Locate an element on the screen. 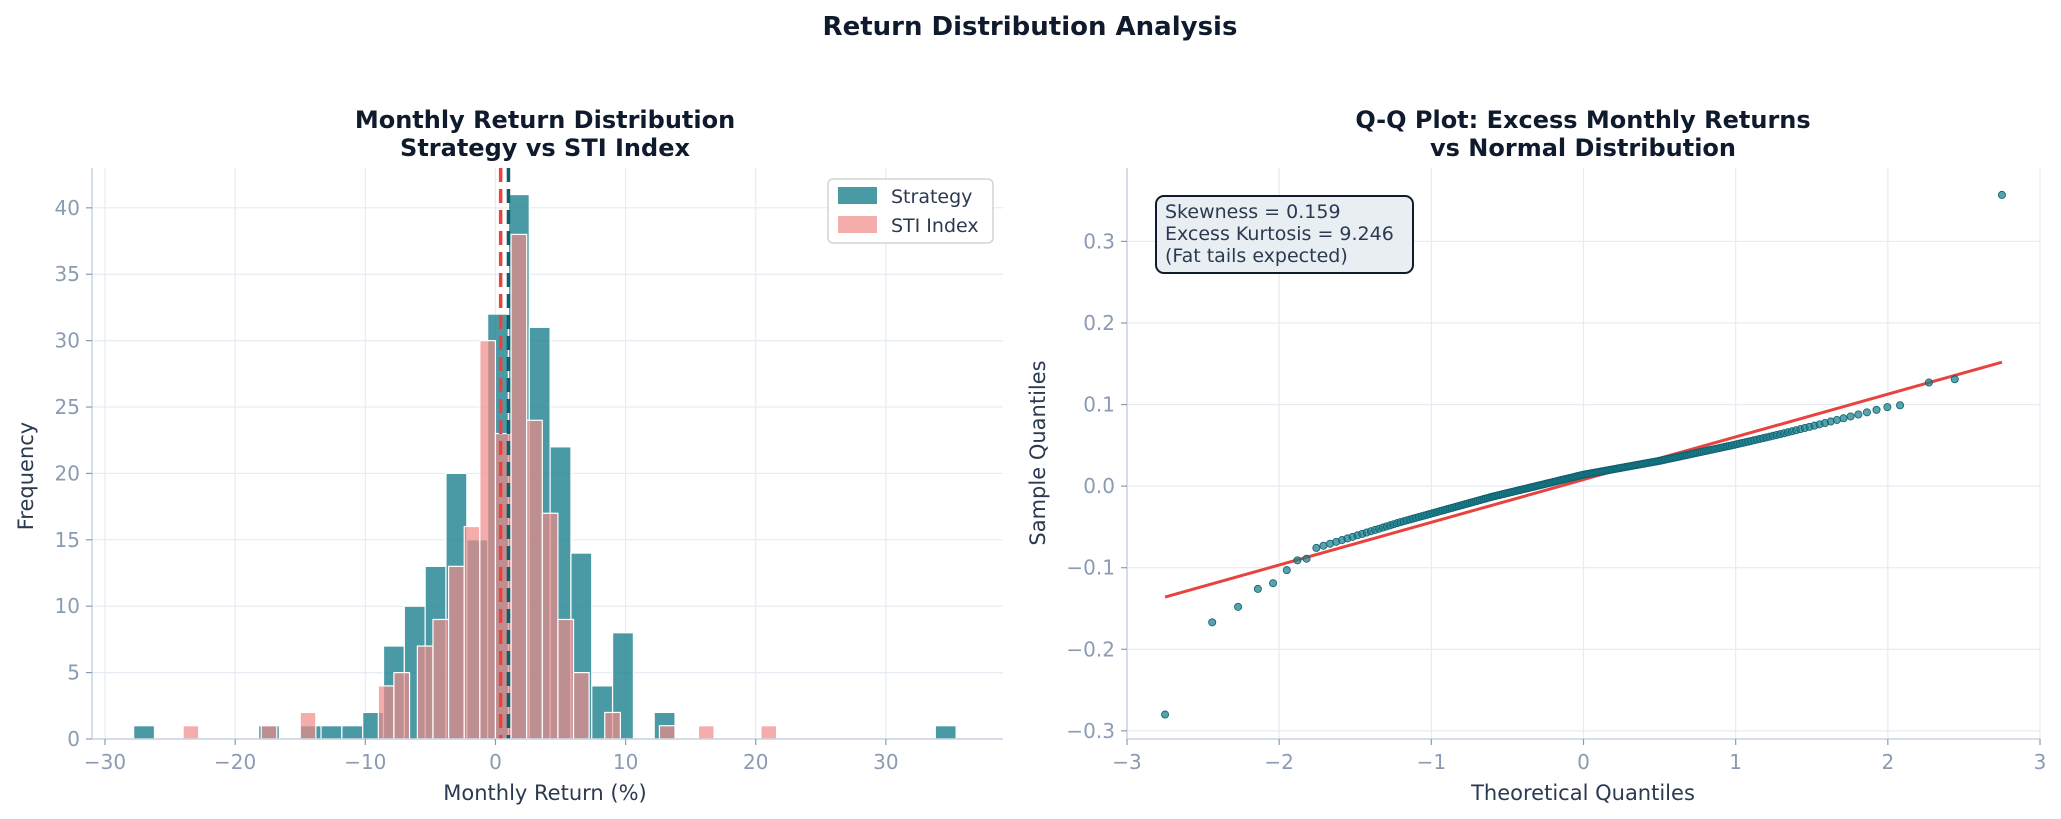 The height and width of the screenshot is (819, 2061). qq-ytick-label: 0.3 is located at coordinates (1099, 241).